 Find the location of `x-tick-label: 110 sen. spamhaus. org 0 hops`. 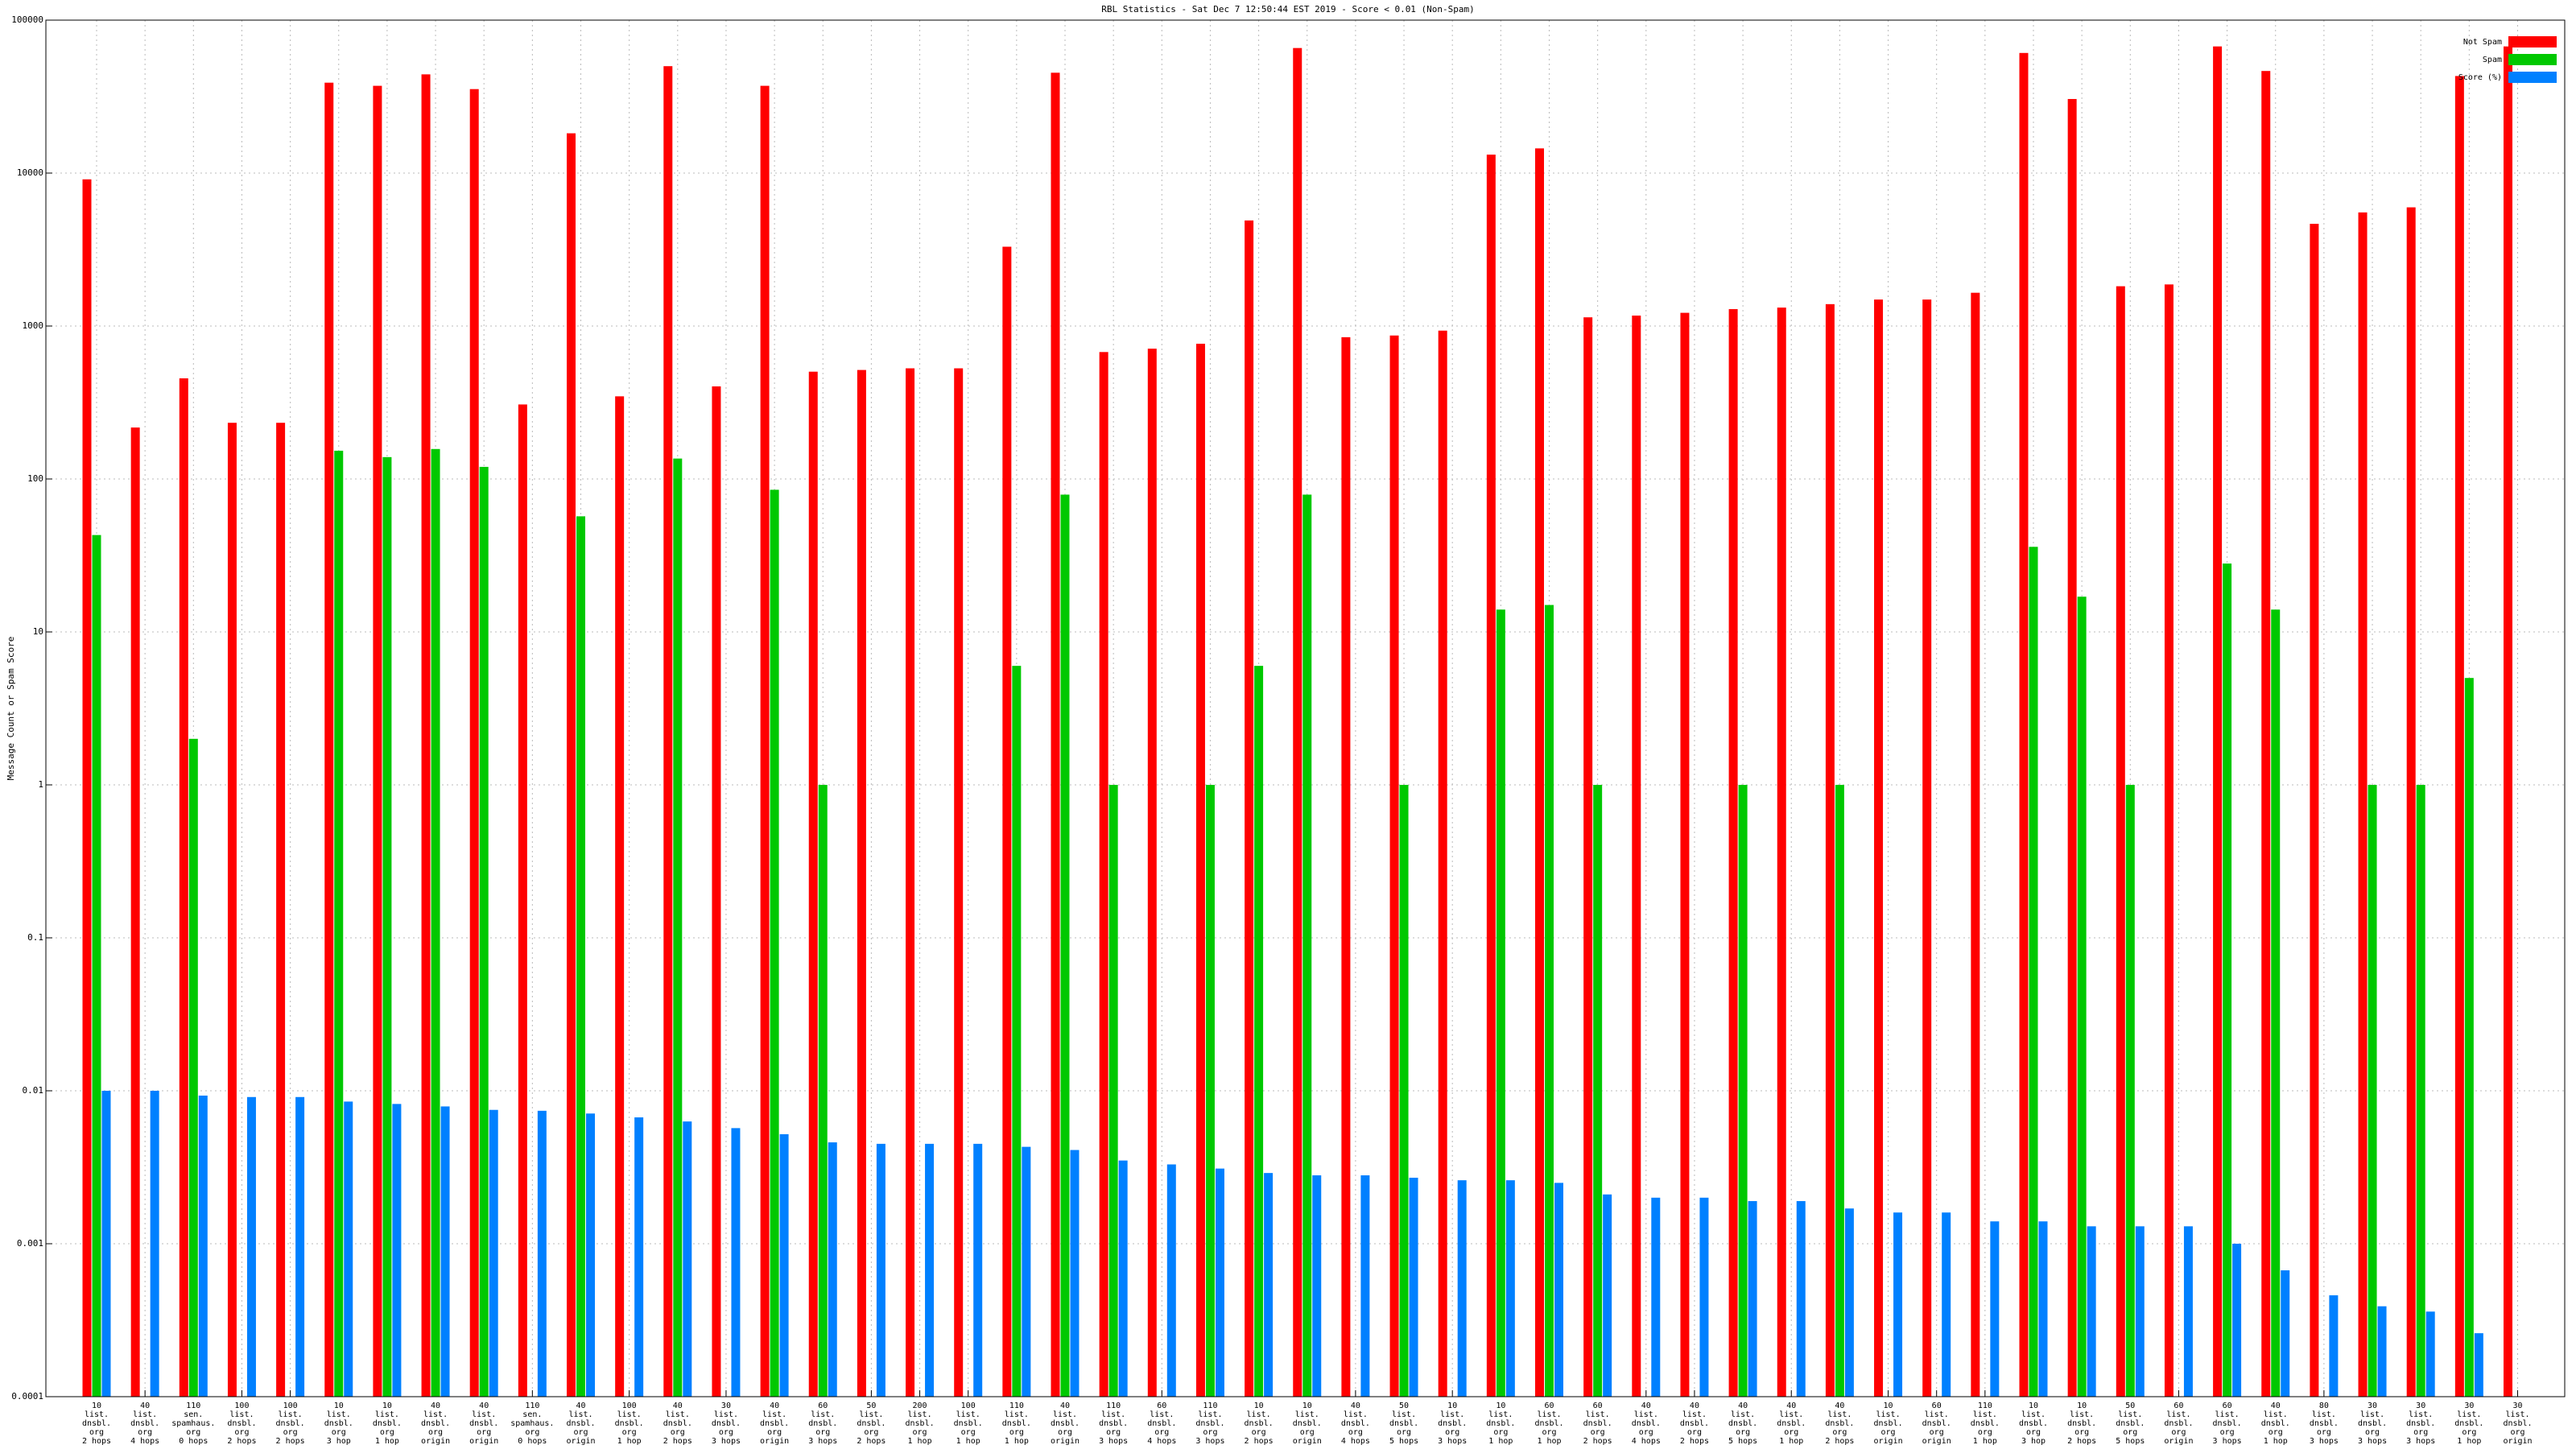

x-tick-label: 110 sen. spamhaus. org 0 hops is located at coordinates (532, 1424).